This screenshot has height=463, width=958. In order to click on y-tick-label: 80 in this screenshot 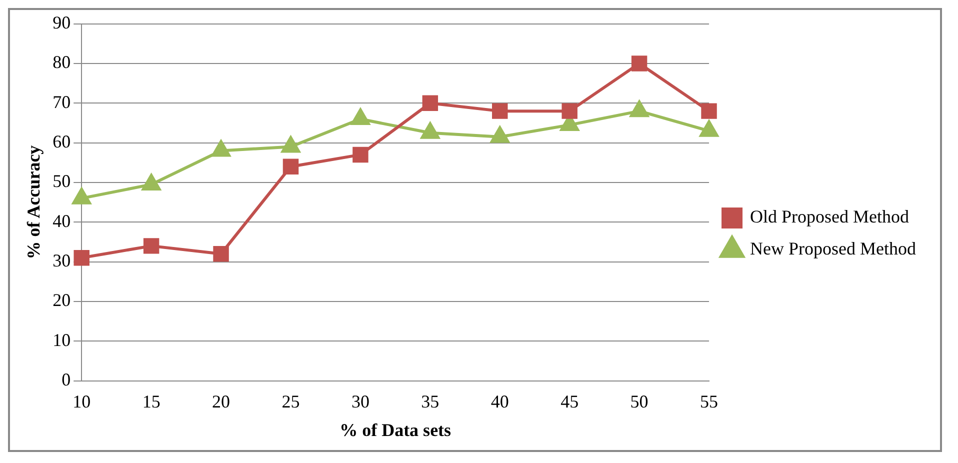, I will do `click(61, 62)`.